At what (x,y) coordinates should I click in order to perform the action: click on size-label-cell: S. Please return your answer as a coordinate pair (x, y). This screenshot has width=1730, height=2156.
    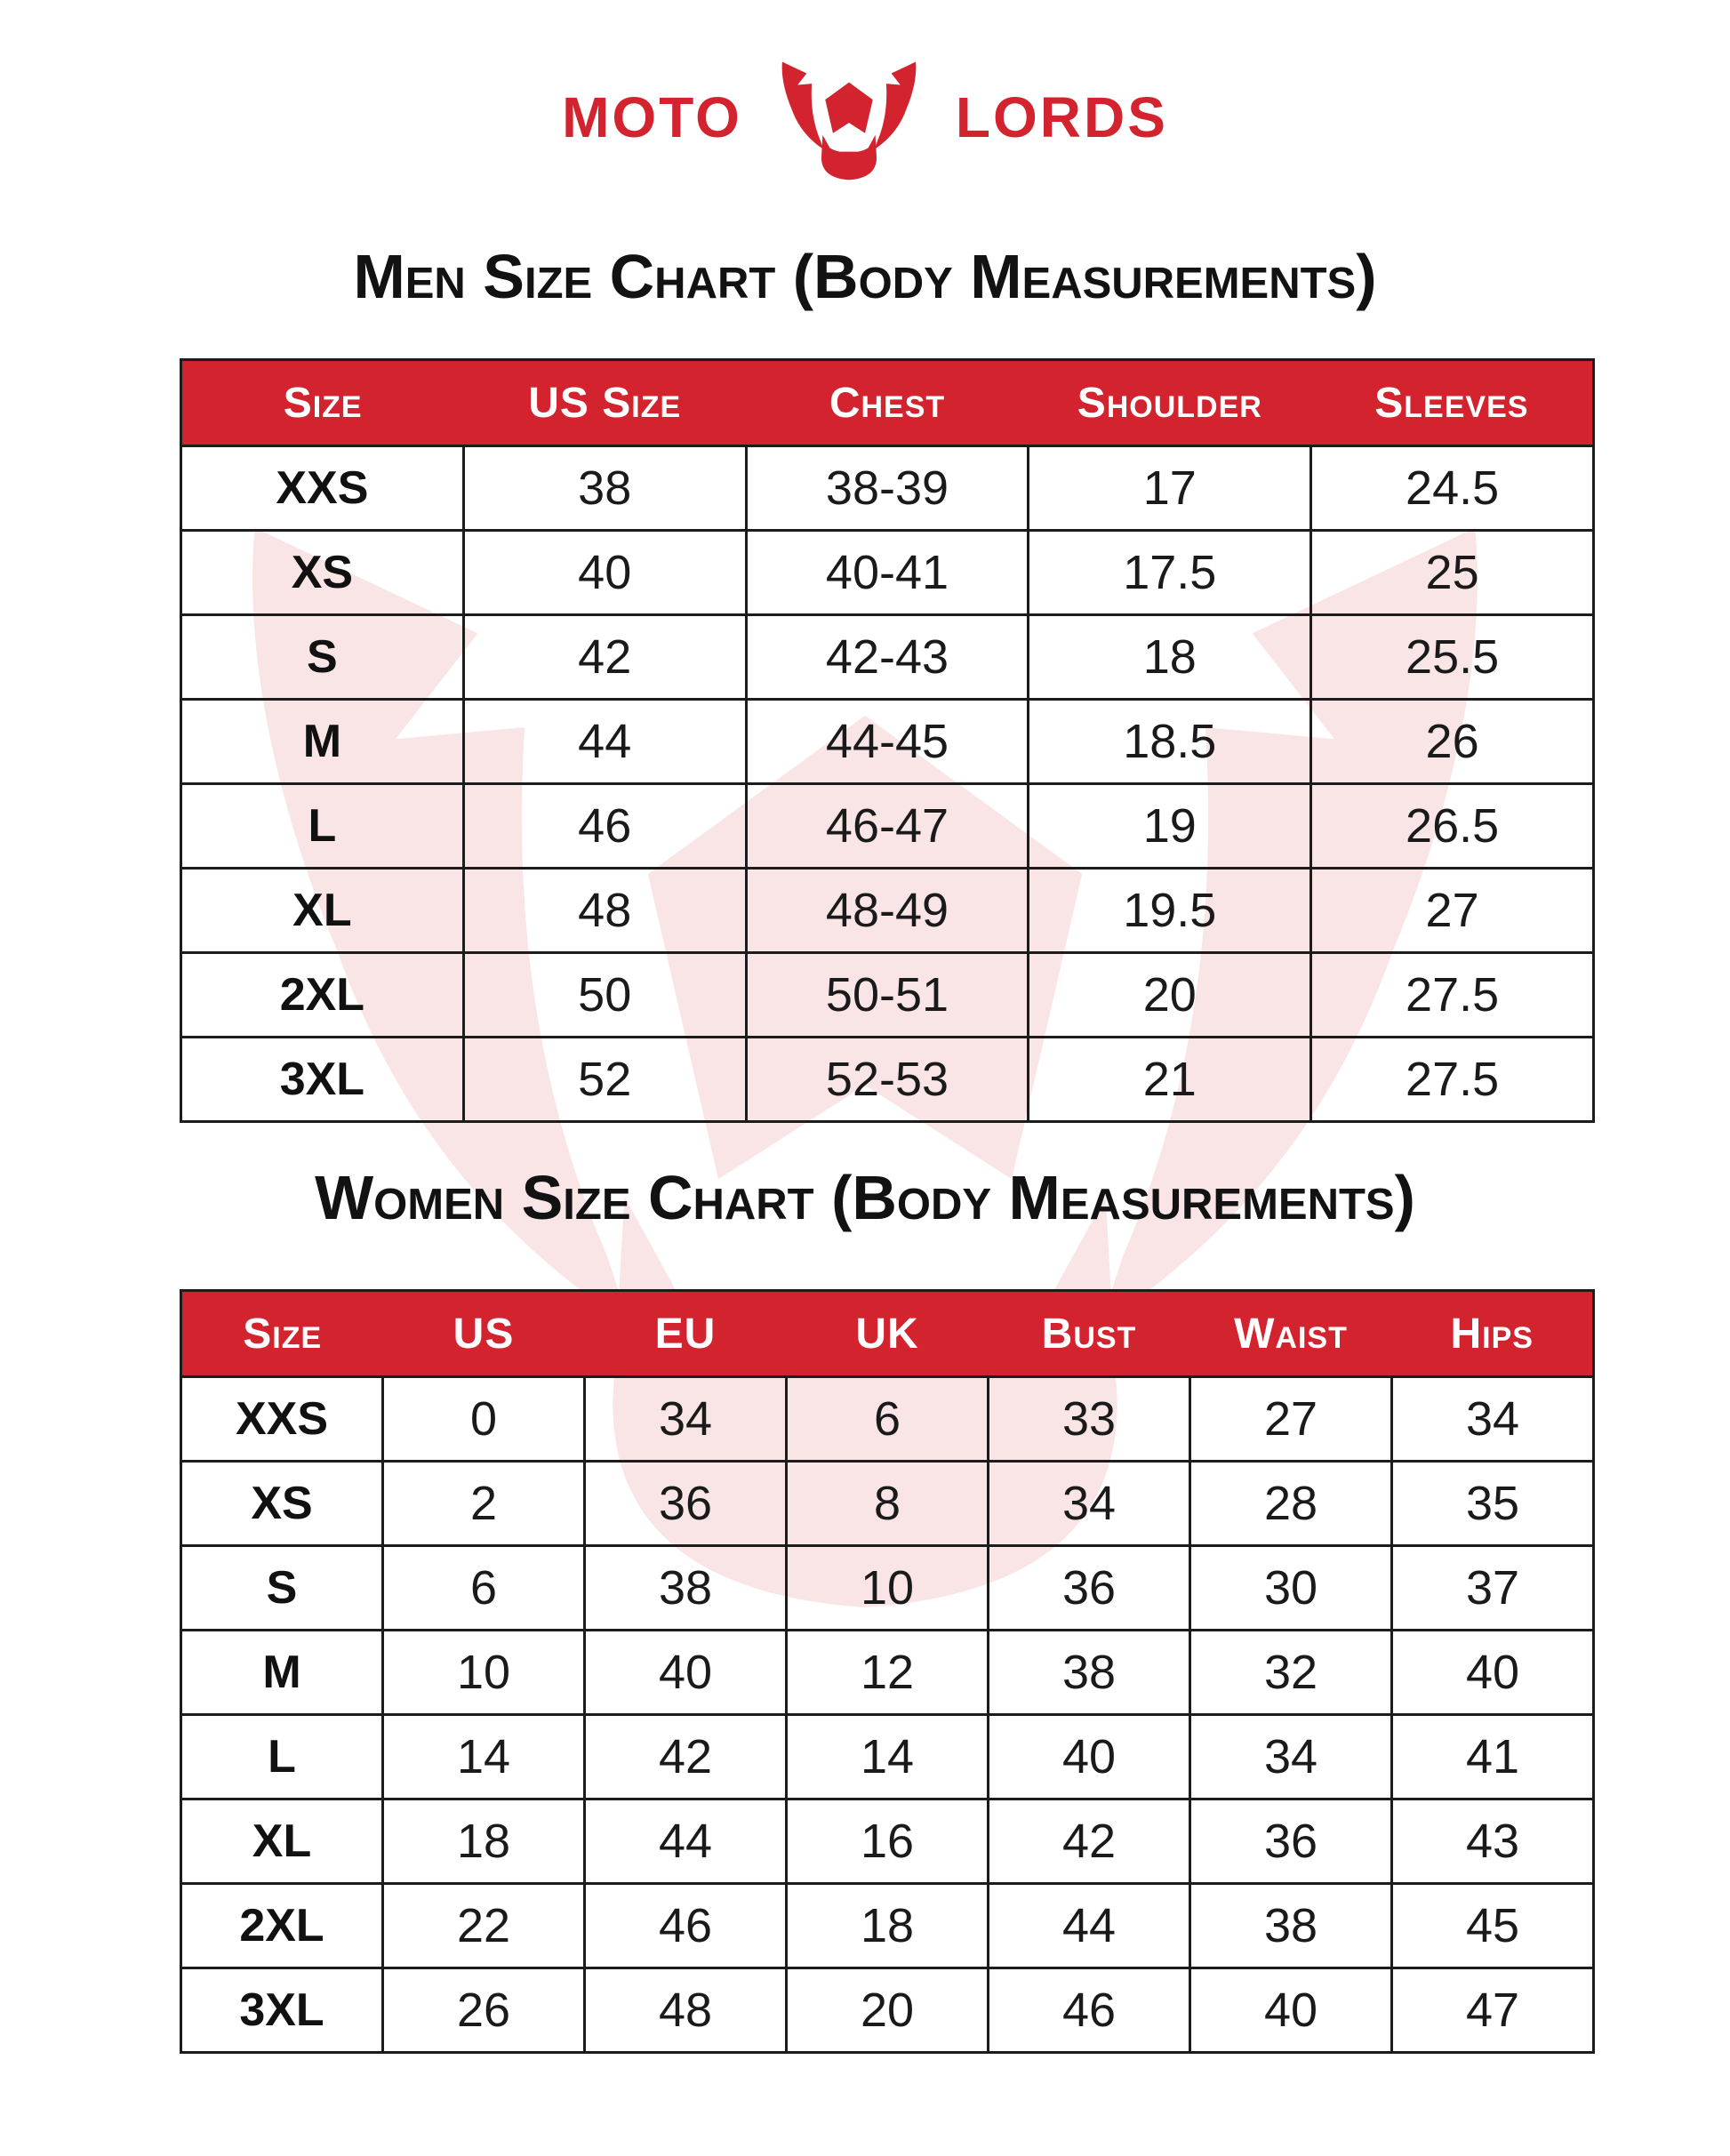
    Looking at the image, I should click on (282, 1588).